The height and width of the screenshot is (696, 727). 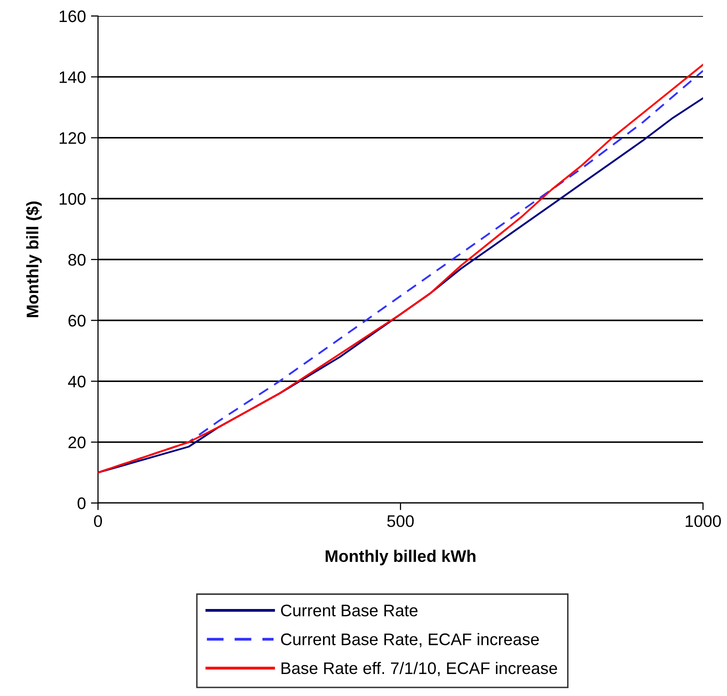 What do you see at coordinates (77, 320) in the screenshot?
I see `y-tick-label: 60` at bounding box center [77, 320].